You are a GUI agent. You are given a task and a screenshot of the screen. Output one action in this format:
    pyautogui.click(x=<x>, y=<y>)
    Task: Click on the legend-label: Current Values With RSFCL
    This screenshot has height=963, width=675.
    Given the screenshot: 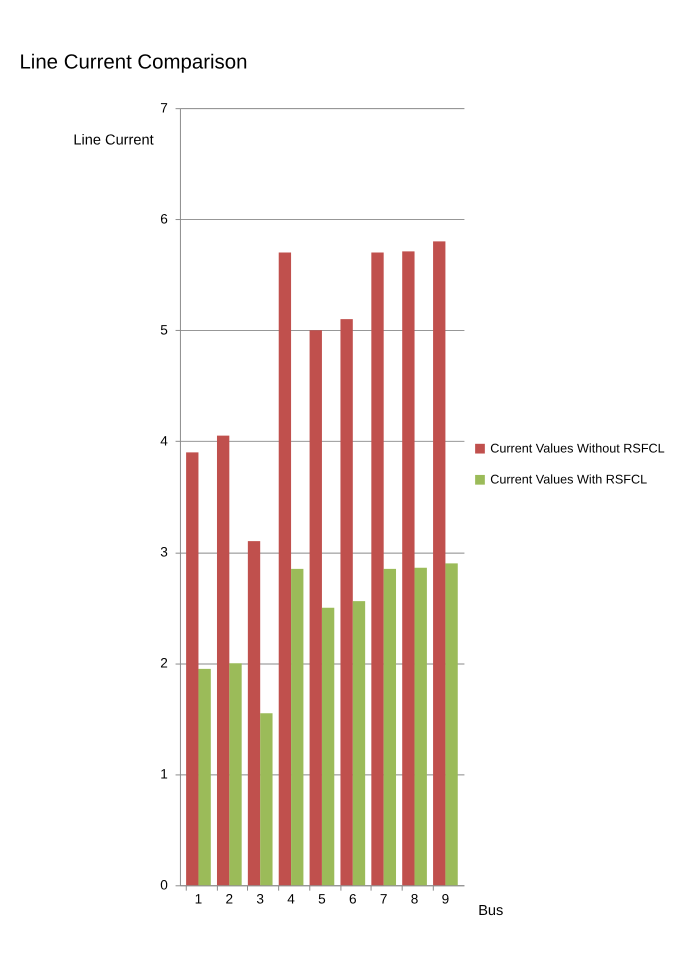 What is the action you would take?
    pyautogui.click(x=569, y=479)
    